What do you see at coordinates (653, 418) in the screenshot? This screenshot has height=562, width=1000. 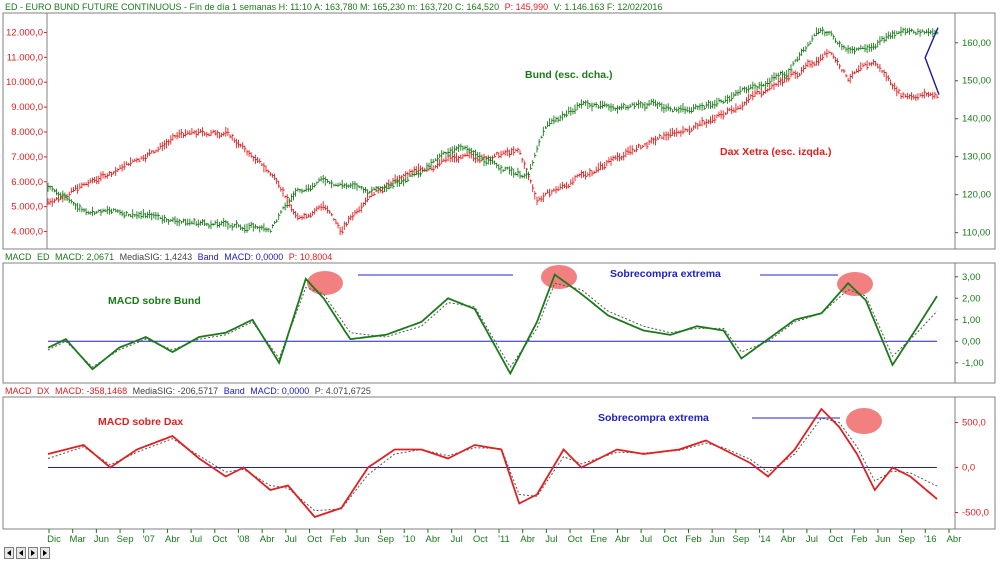 I see `overbought-annotation-dax: Sobrecompra extrema` at bounding box center [653, 418].